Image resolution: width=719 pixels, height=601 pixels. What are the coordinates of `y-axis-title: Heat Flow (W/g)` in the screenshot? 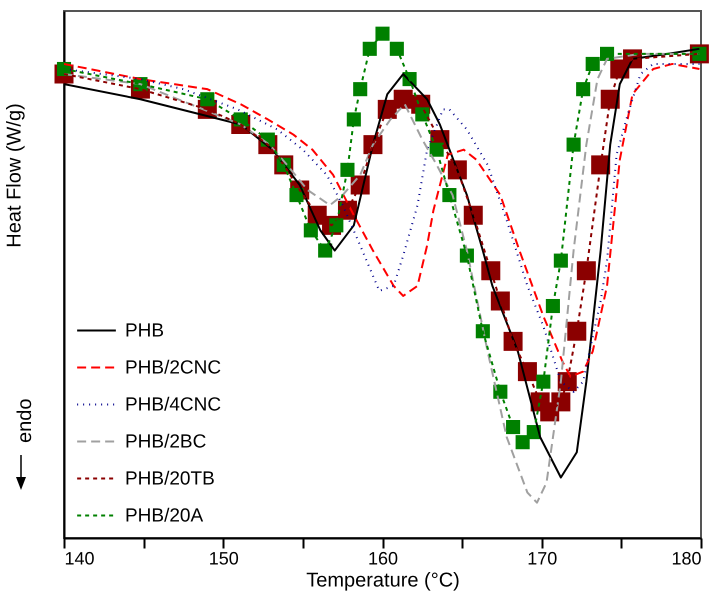 It's located at (15, 175).